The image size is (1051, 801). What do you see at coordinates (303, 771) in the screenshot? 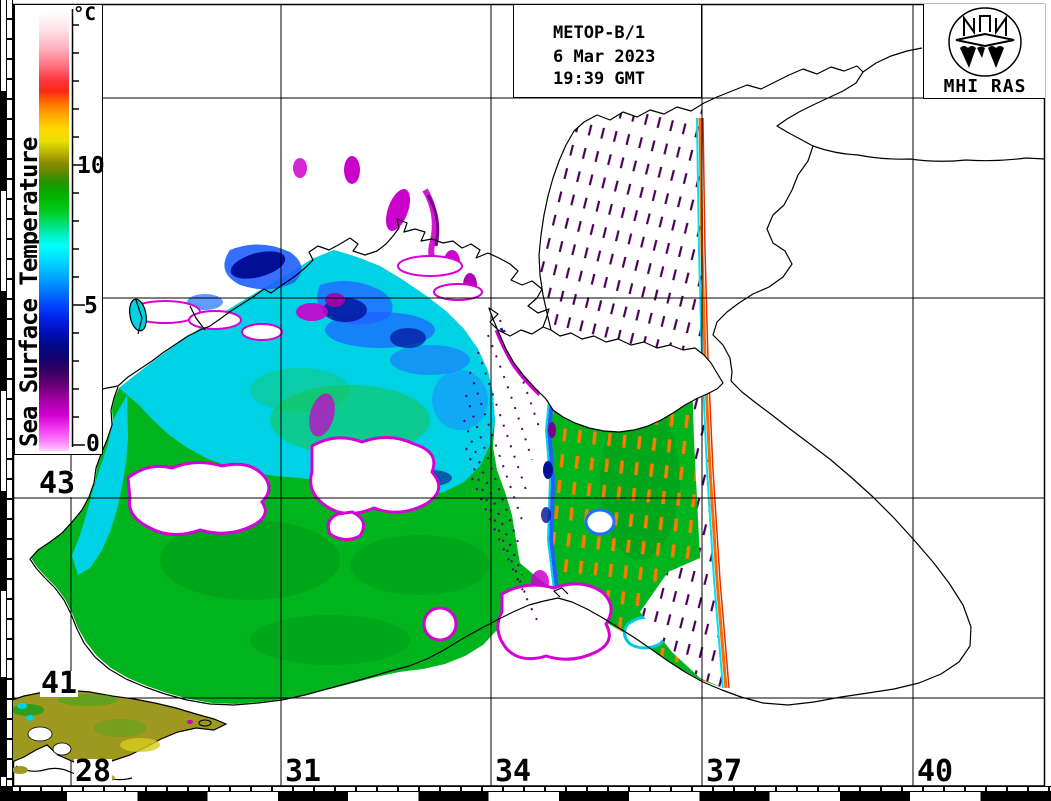
I see `longitude-label-31: 31` at bounding box center [303, 771].